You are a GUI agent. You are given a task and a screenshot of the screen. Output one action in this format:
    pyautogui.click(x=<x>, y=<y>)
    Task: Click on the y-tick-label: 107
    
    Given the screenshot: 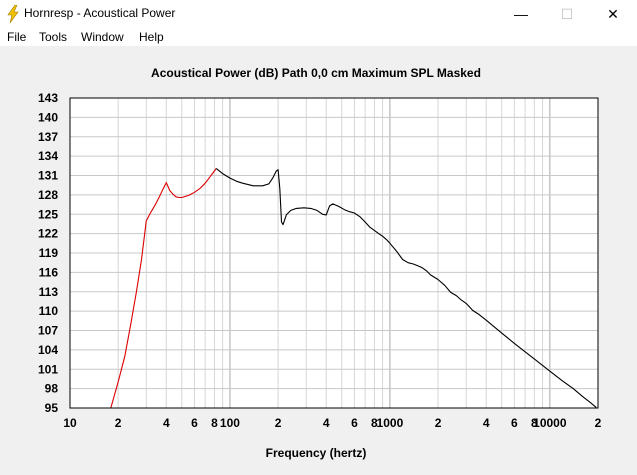 What is the action you would take?
    pyautogui.click(x=48, y=331)
    